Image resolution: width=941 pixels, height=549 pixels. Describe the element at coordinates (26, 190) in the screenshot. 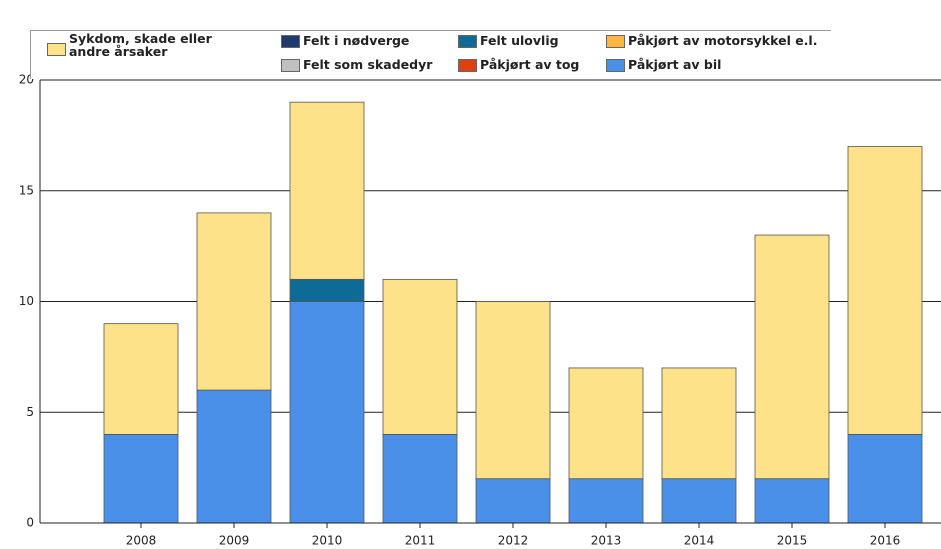

I see `y-tick-label: 15` at that location.